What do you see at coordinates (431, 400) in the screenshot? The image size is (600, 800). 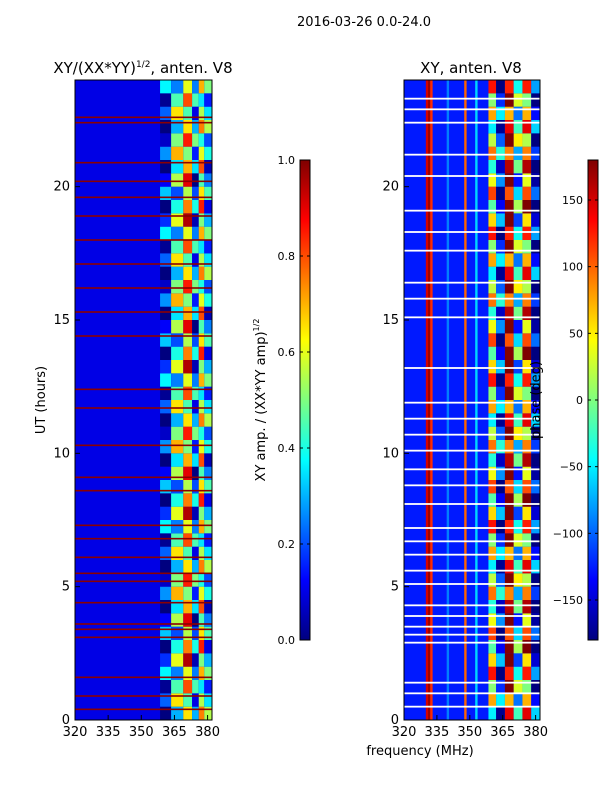 I see `right-heatmap-stripe` at bounding box center [431, 400].